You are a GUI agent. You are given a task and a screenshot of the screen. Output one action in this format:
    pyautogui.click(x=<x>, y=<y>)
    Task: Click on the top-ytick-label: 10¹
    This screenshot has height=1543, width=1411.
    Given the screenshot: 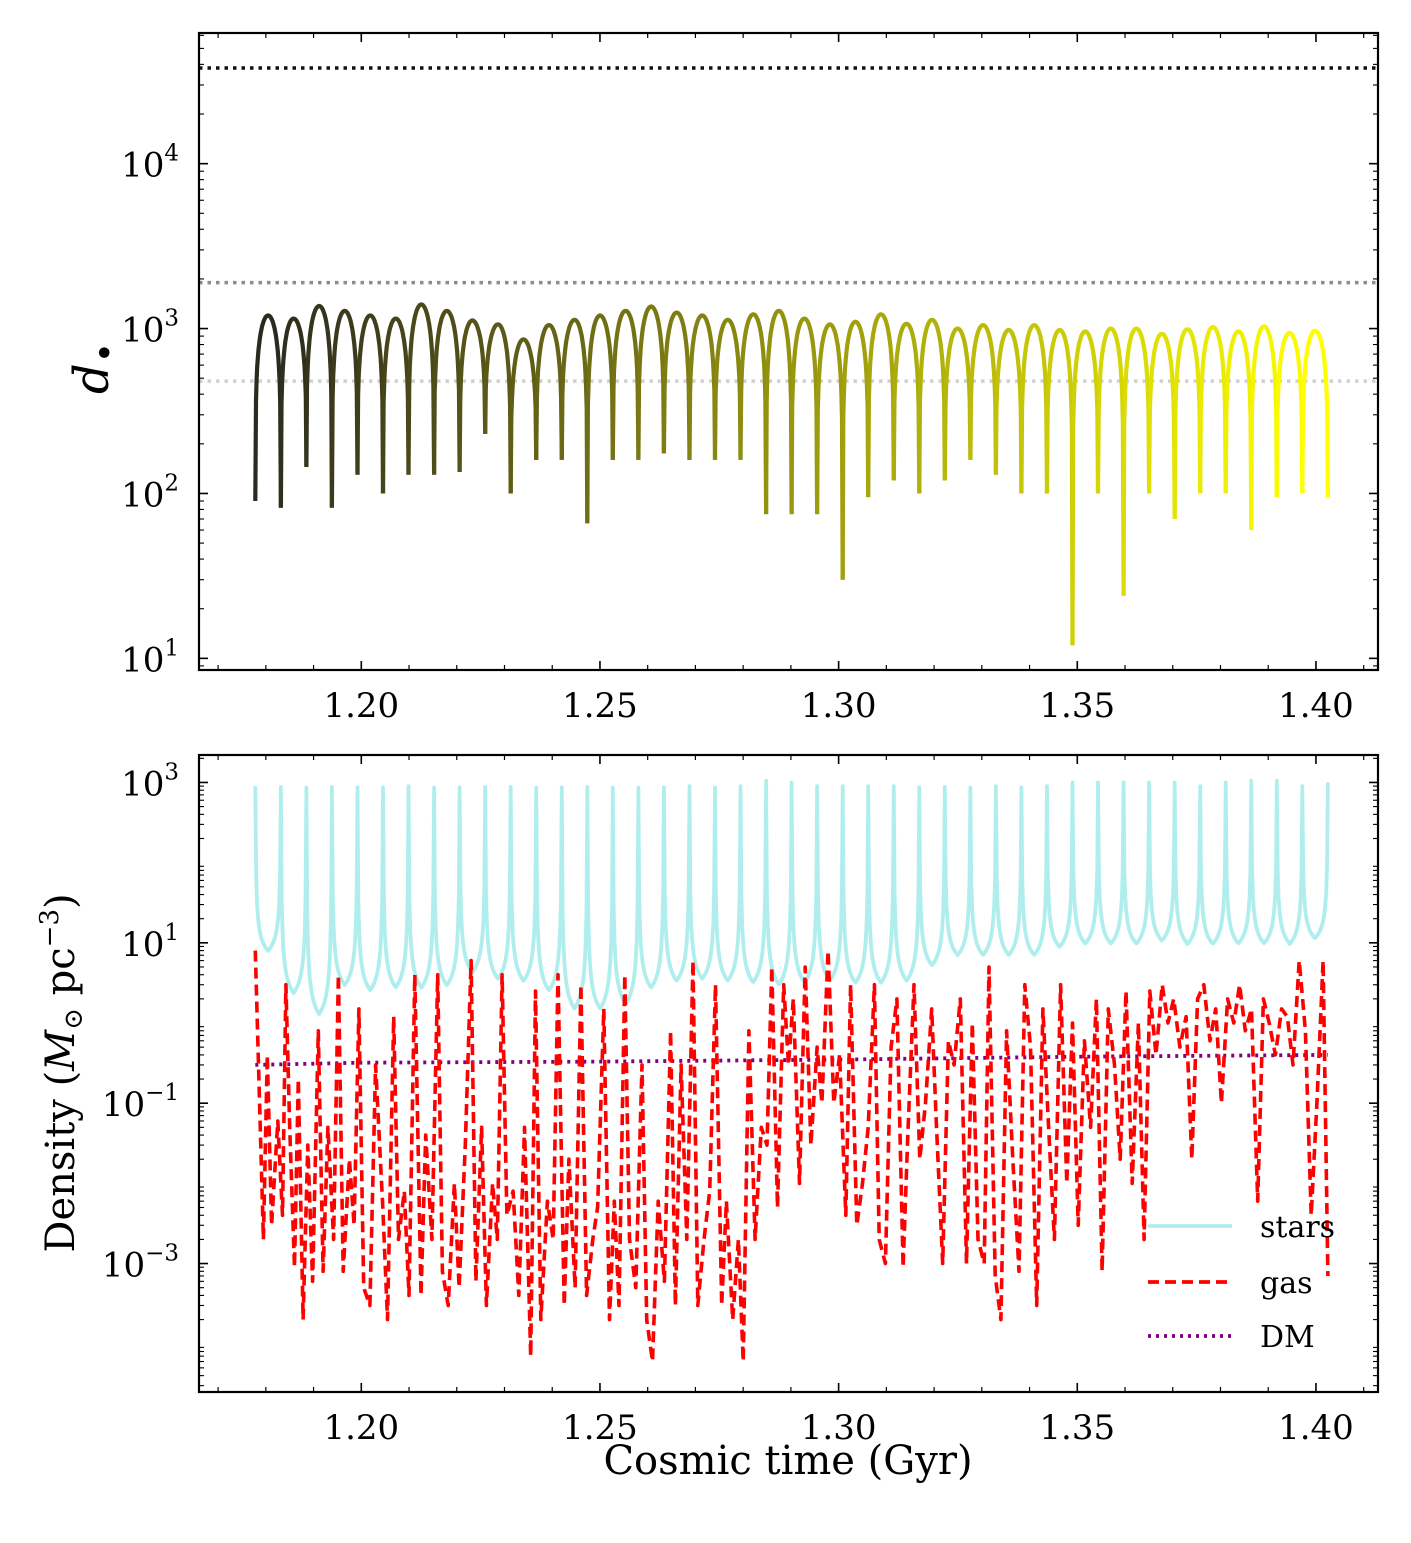 What is the action you would take?
    pyautogui.click(x=150, y=657)
    